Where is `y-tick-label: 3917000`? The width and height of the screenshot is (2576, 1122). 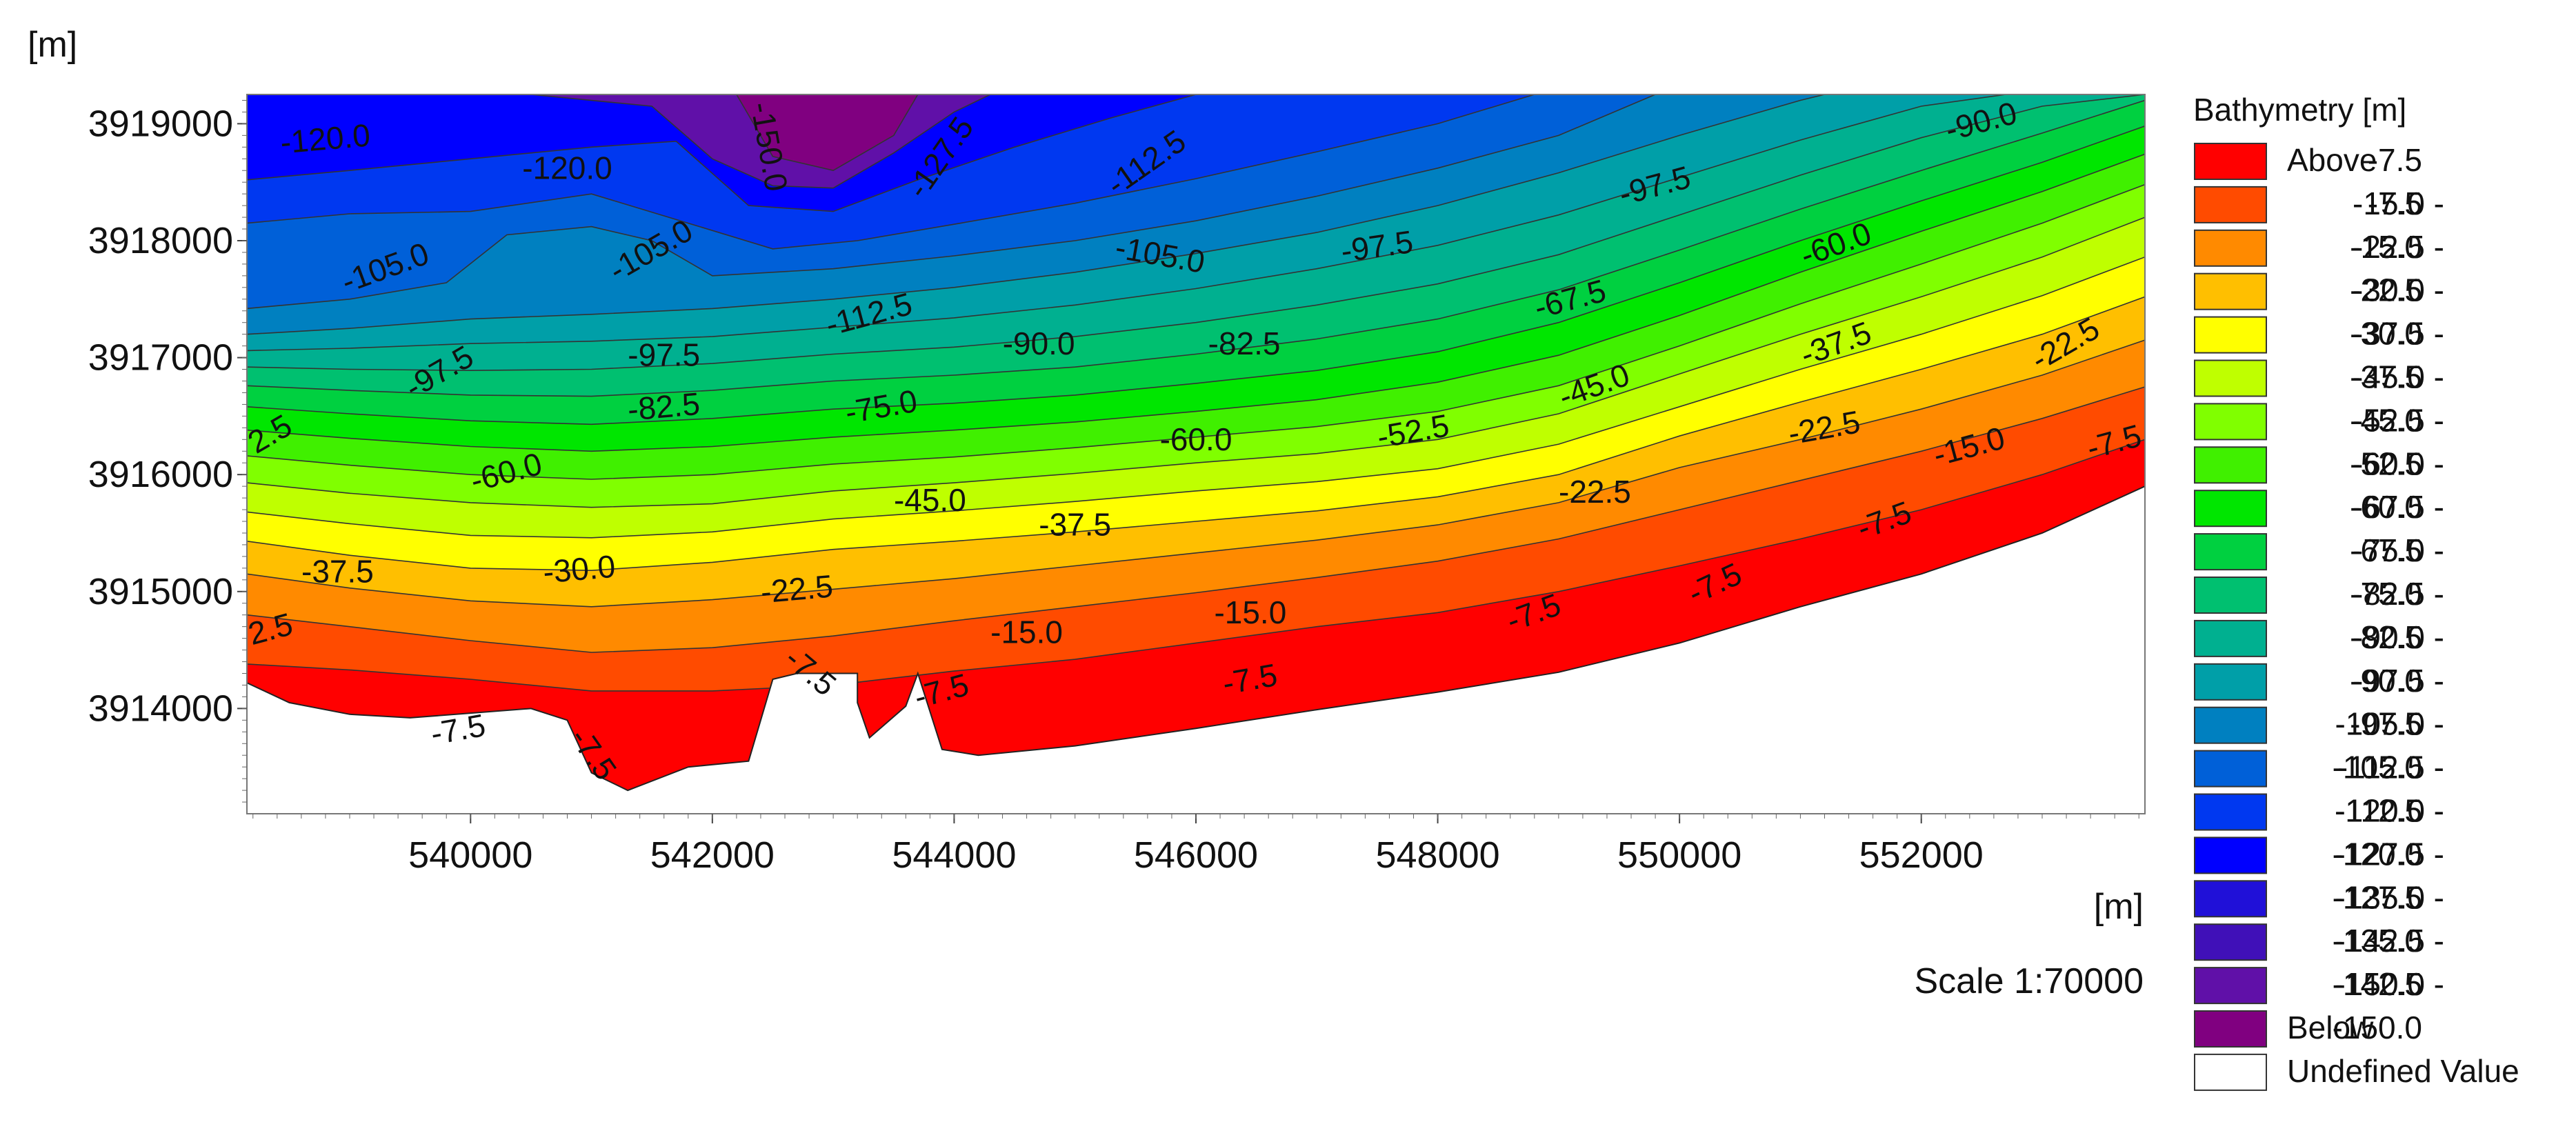 y-tick-label: 3917000 is located at coordinates (160, 358).